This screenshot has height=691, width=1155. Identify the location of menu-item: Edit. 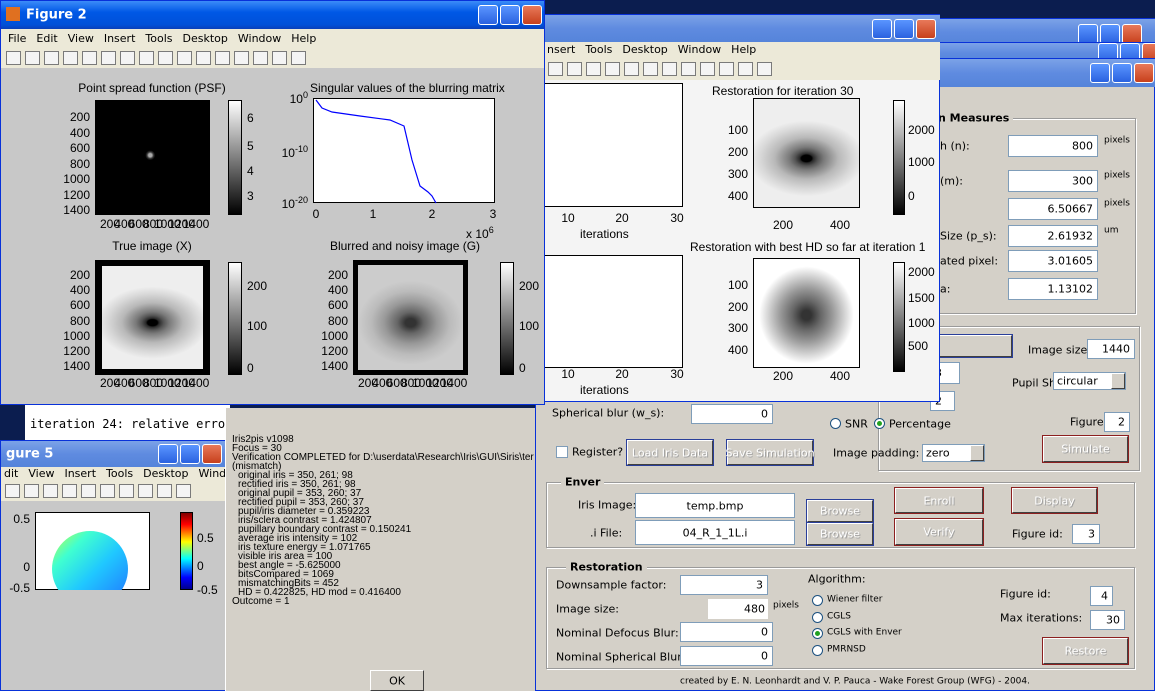
(47, 38).